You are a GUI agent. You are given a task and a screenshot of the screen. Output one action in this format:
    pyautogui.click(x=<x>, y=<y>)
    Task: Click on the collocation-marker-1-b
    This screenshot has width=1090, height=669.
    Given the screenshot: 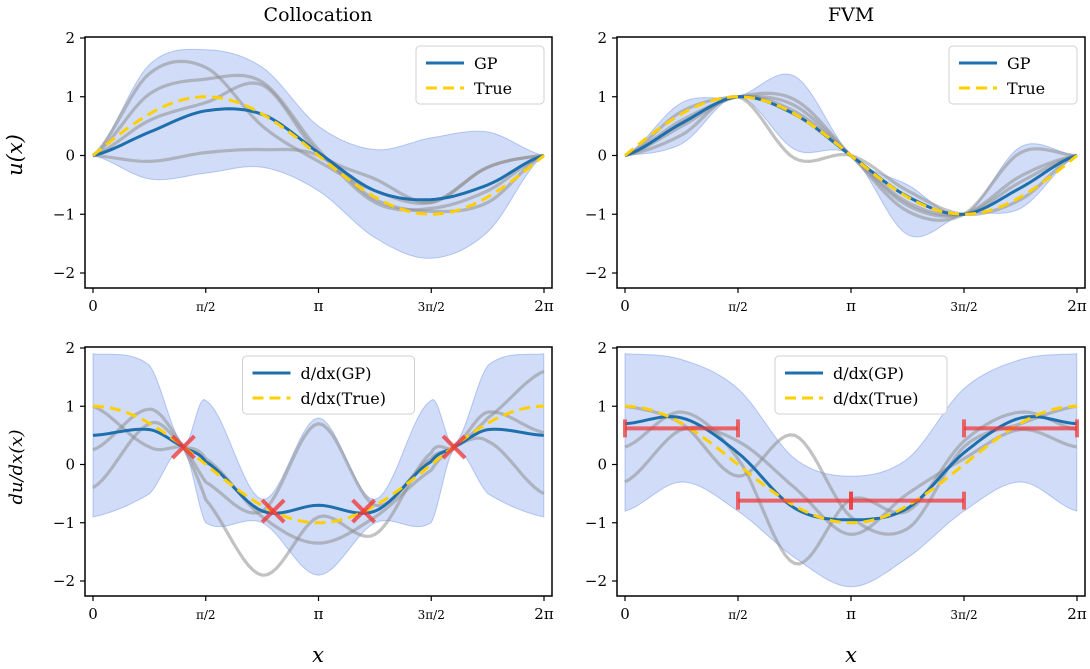 What is the action you would take?
    pyautogui.click(x=273, y=511)
    